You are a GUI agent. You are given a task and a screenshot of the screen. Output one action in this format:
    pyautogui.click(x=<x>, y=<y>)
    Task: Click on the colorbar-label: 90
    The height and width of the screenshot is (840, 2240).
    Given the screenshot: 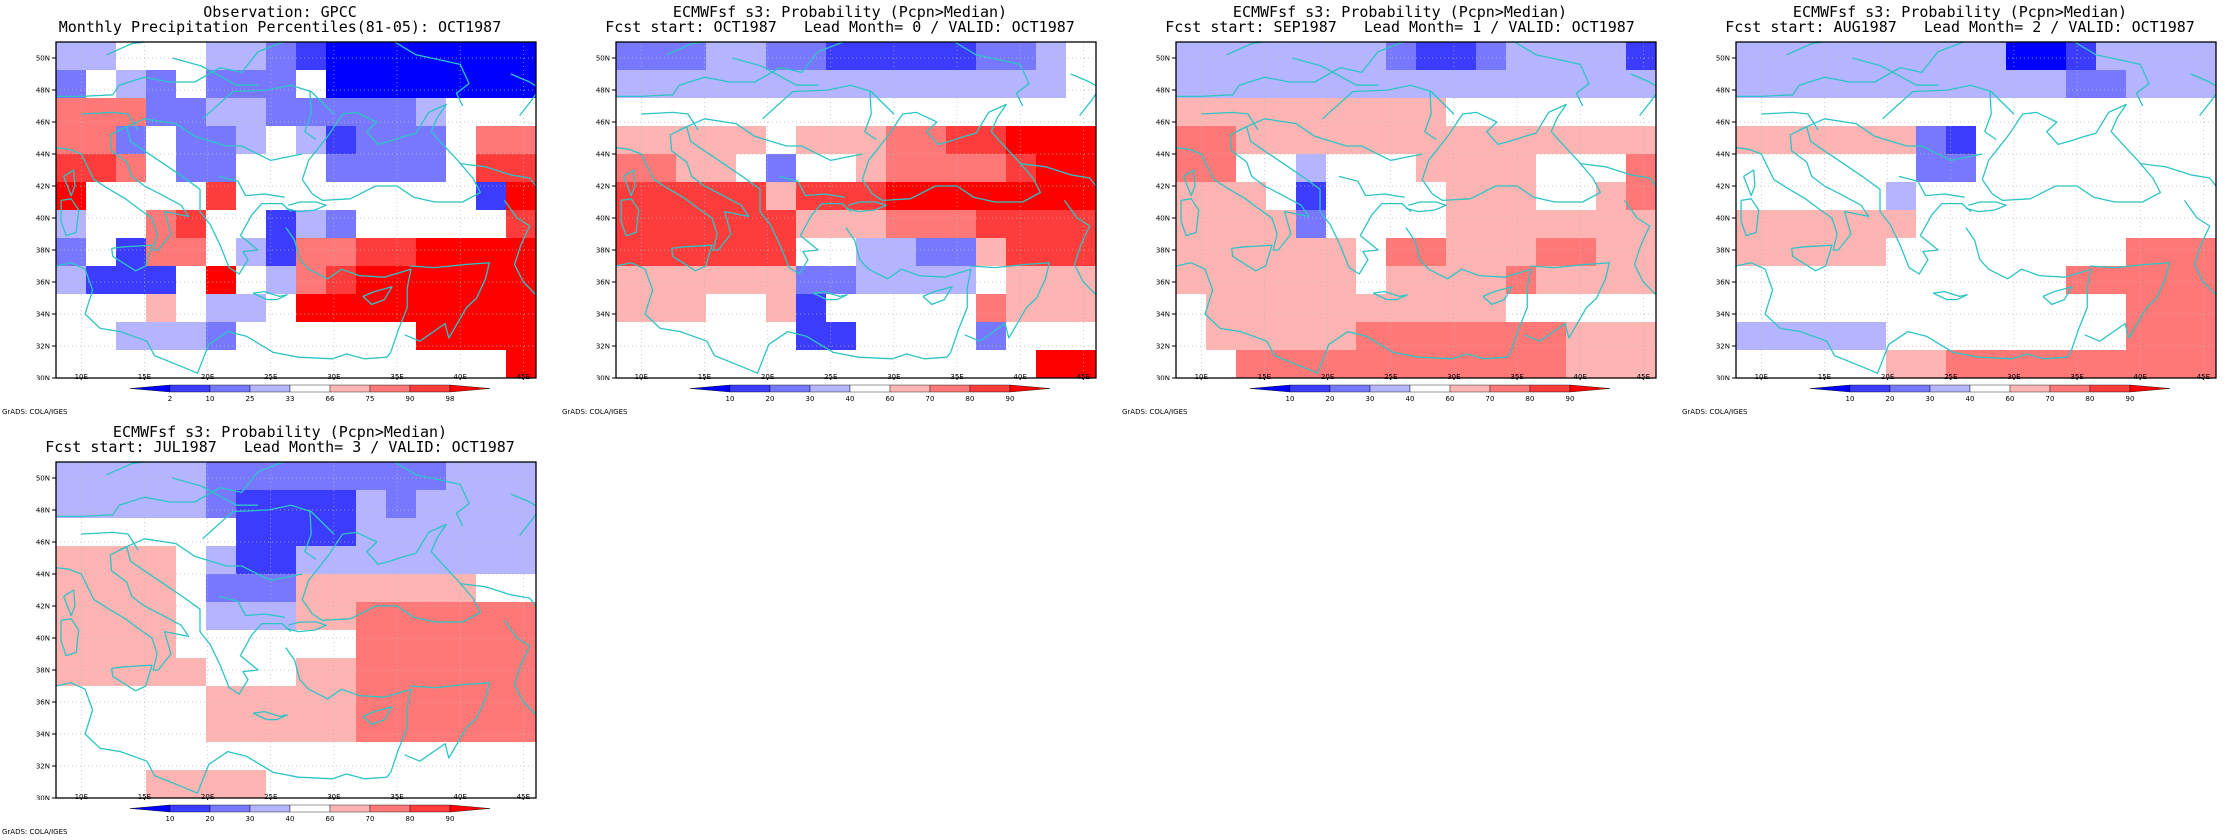 What is the action you would take?
    pyautogui.click(x=1010, y=399)
    